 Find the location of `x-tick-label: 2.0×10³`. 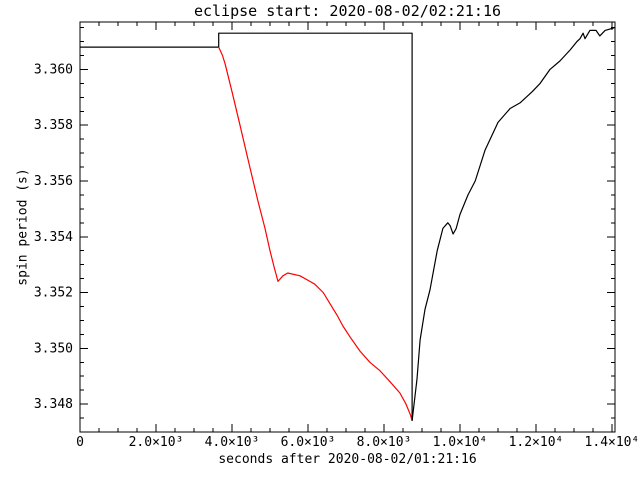

x-tick-label: 2.0×10³ is located at coordinates (156, 442).